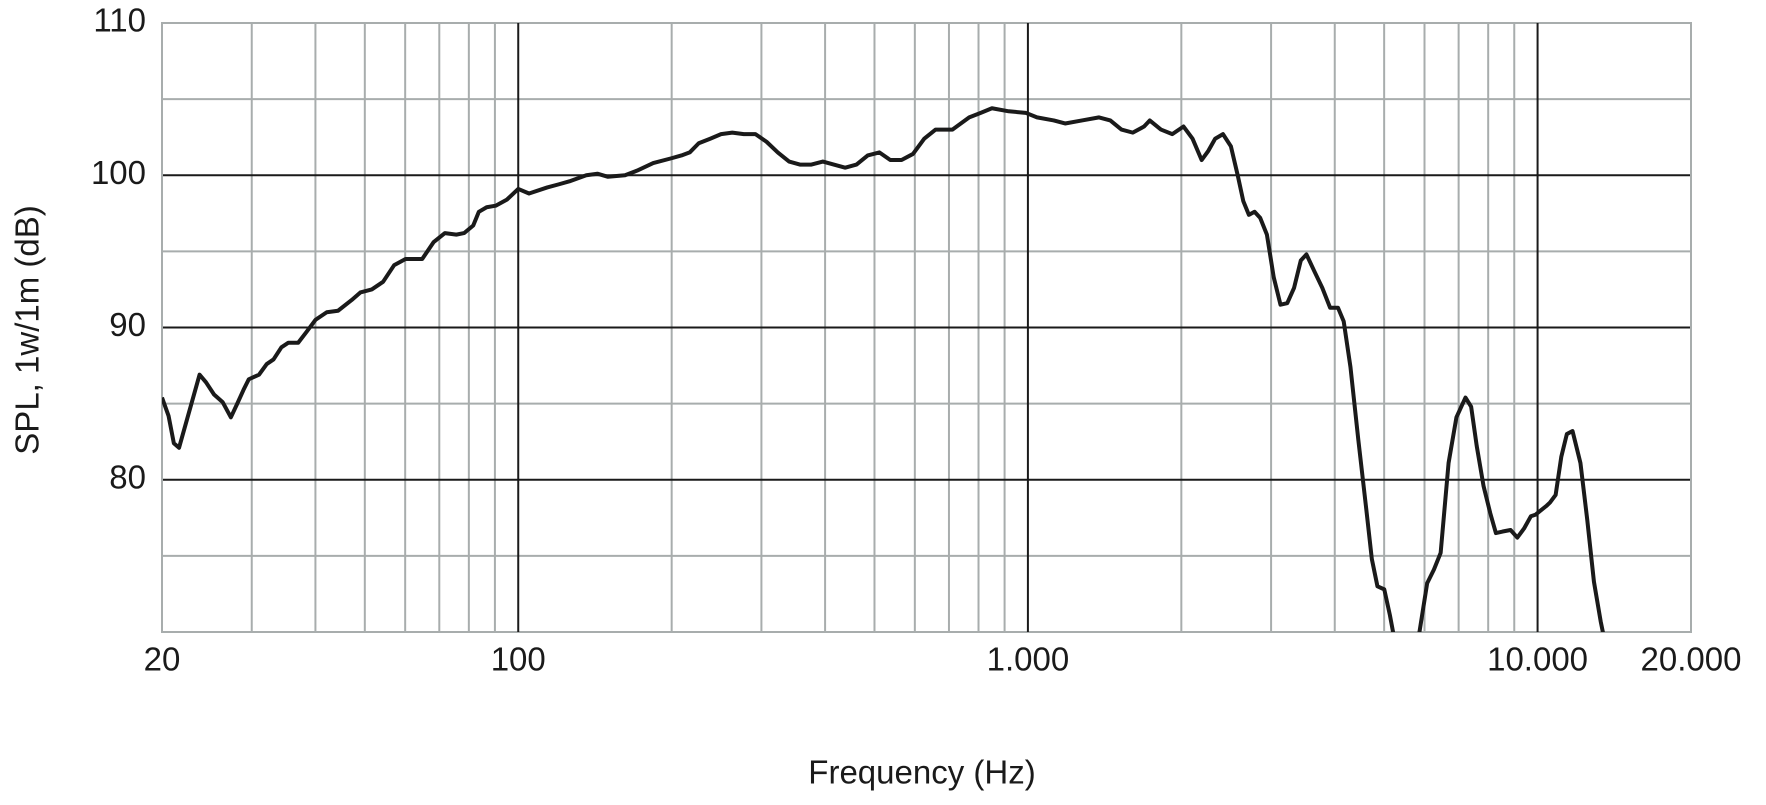 This screenshot has height=805, width=1766. I want to click on y-axis-title: SPL, 1w/1m (dB), so click(27, 329).